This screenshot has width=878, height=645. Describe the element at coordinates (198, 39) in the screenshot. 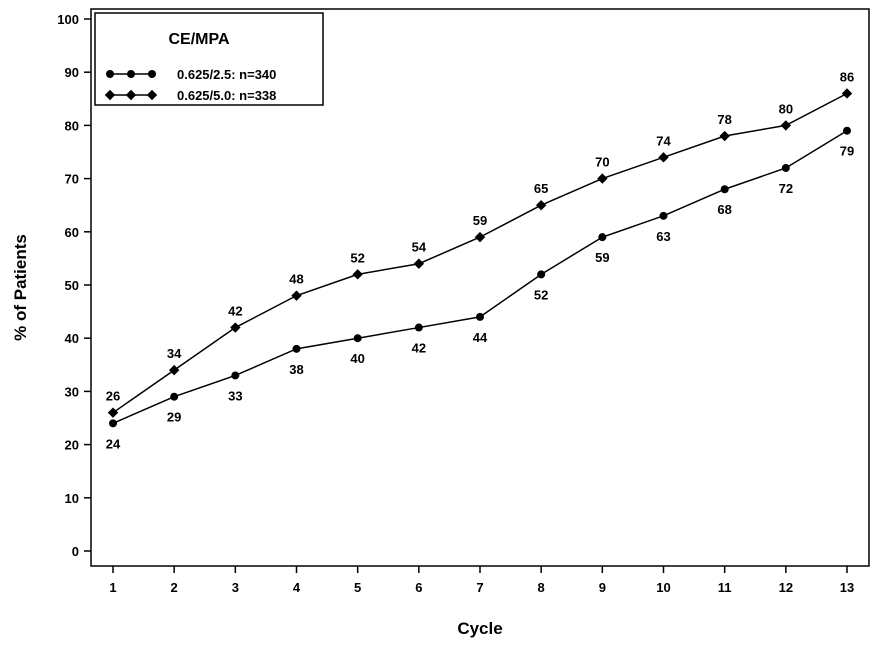

I see `legend-title: CE/MPA` at that location.